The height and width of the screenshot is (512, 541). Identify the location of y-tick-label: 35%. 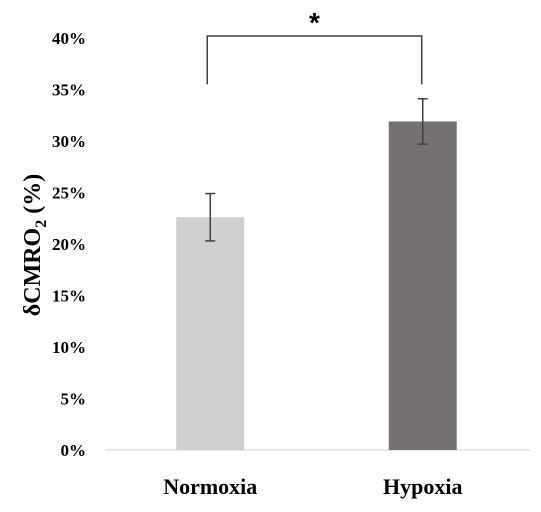
(69, 90).